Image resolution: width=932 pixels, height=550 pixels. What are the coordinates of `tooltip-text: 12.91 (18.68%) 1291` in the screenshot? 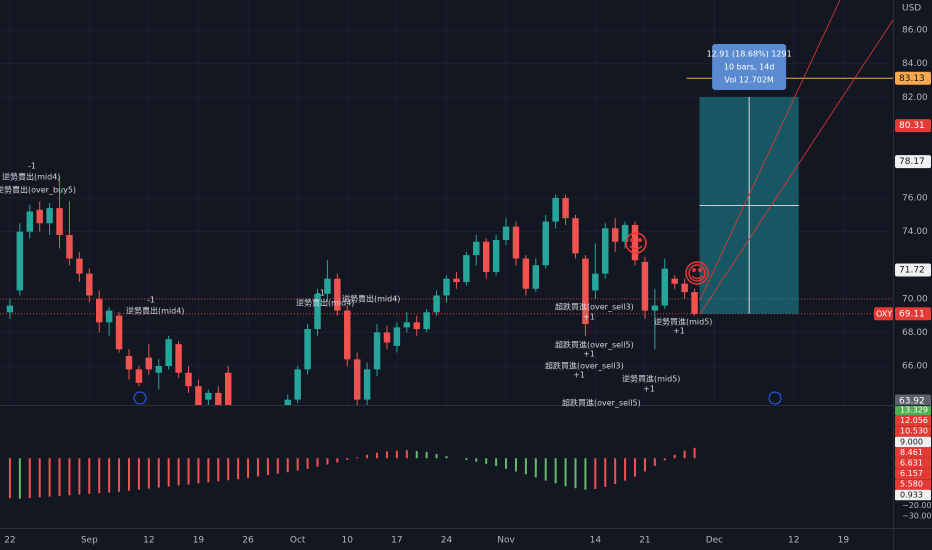 It's located at (749, 54).